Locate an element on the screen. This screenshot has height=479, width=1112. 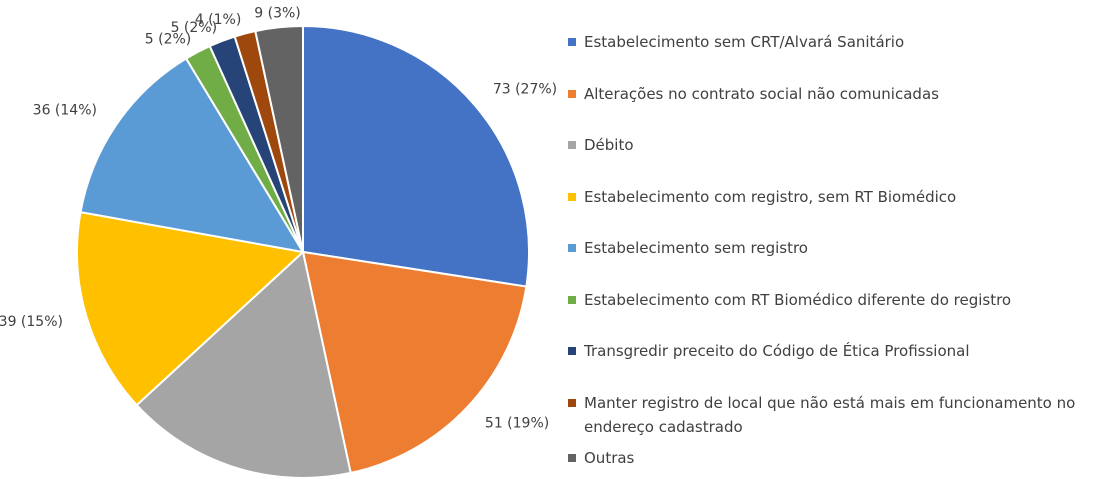
legend-label: Estabelecimento sem registro is located at coordinates (696, 248).